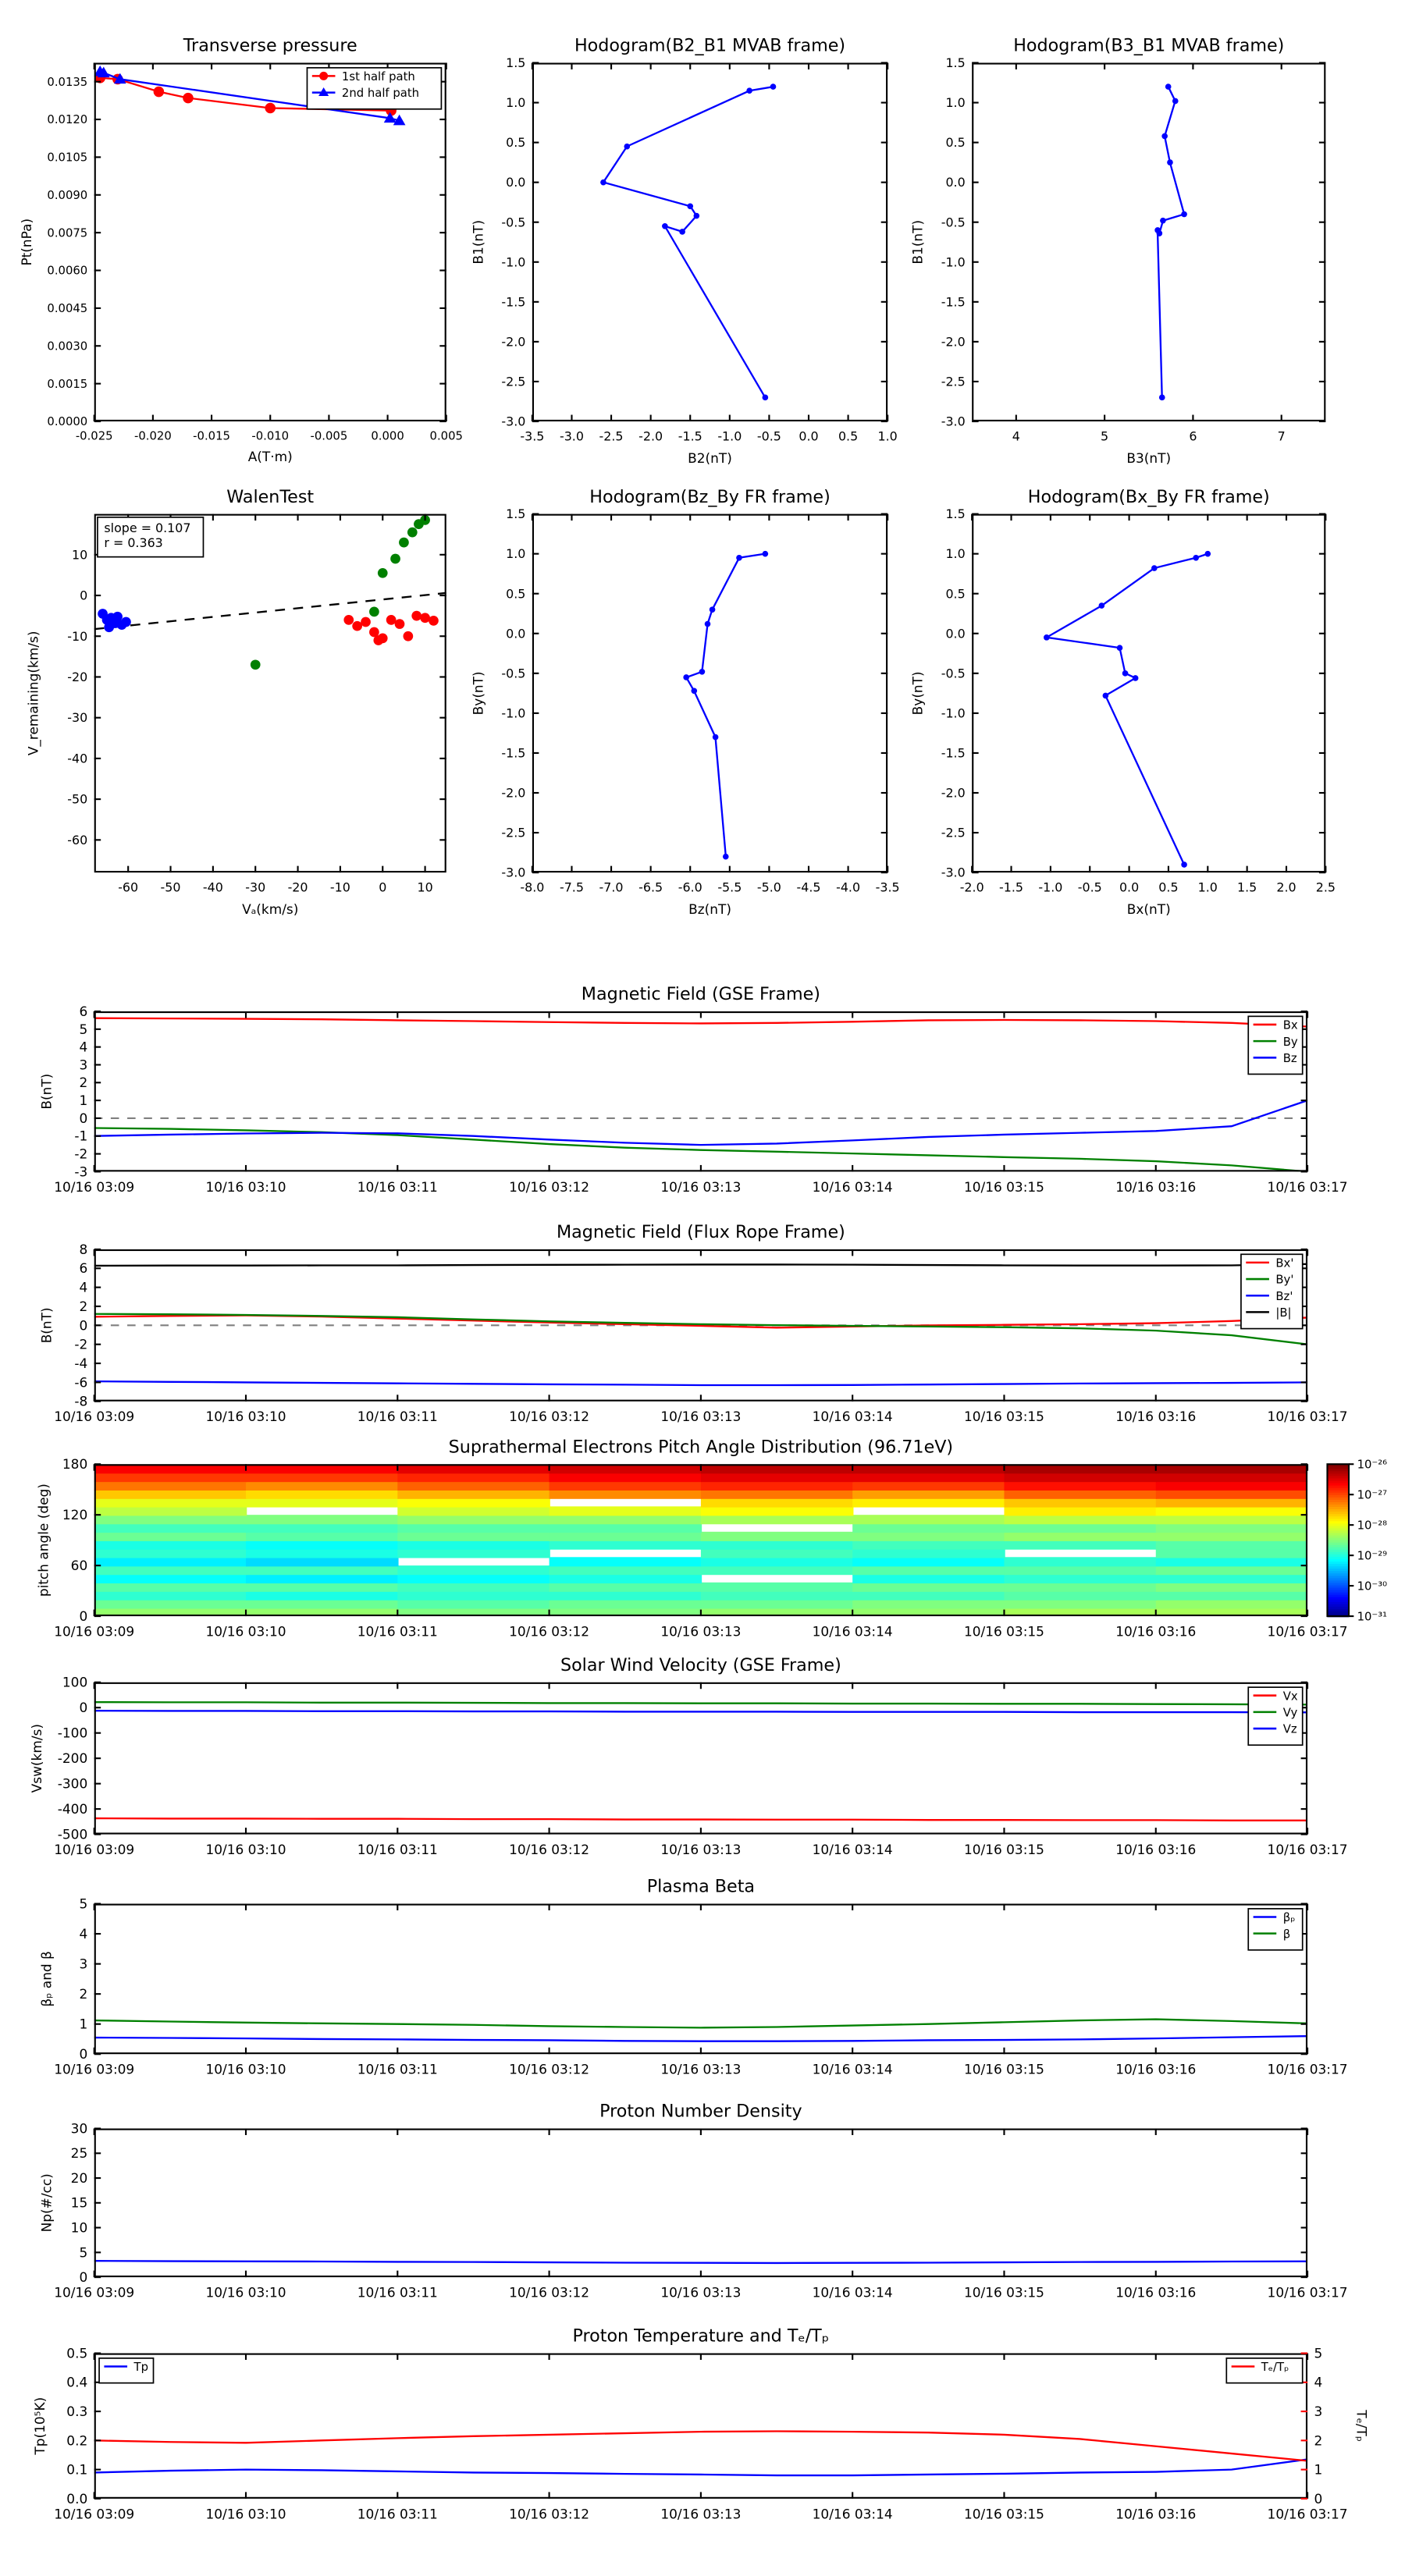  What do you see at coordinates (67, 119) in the screenshot?
I see `y-tick-label: 0.0120` at bounding box center [67, 119].